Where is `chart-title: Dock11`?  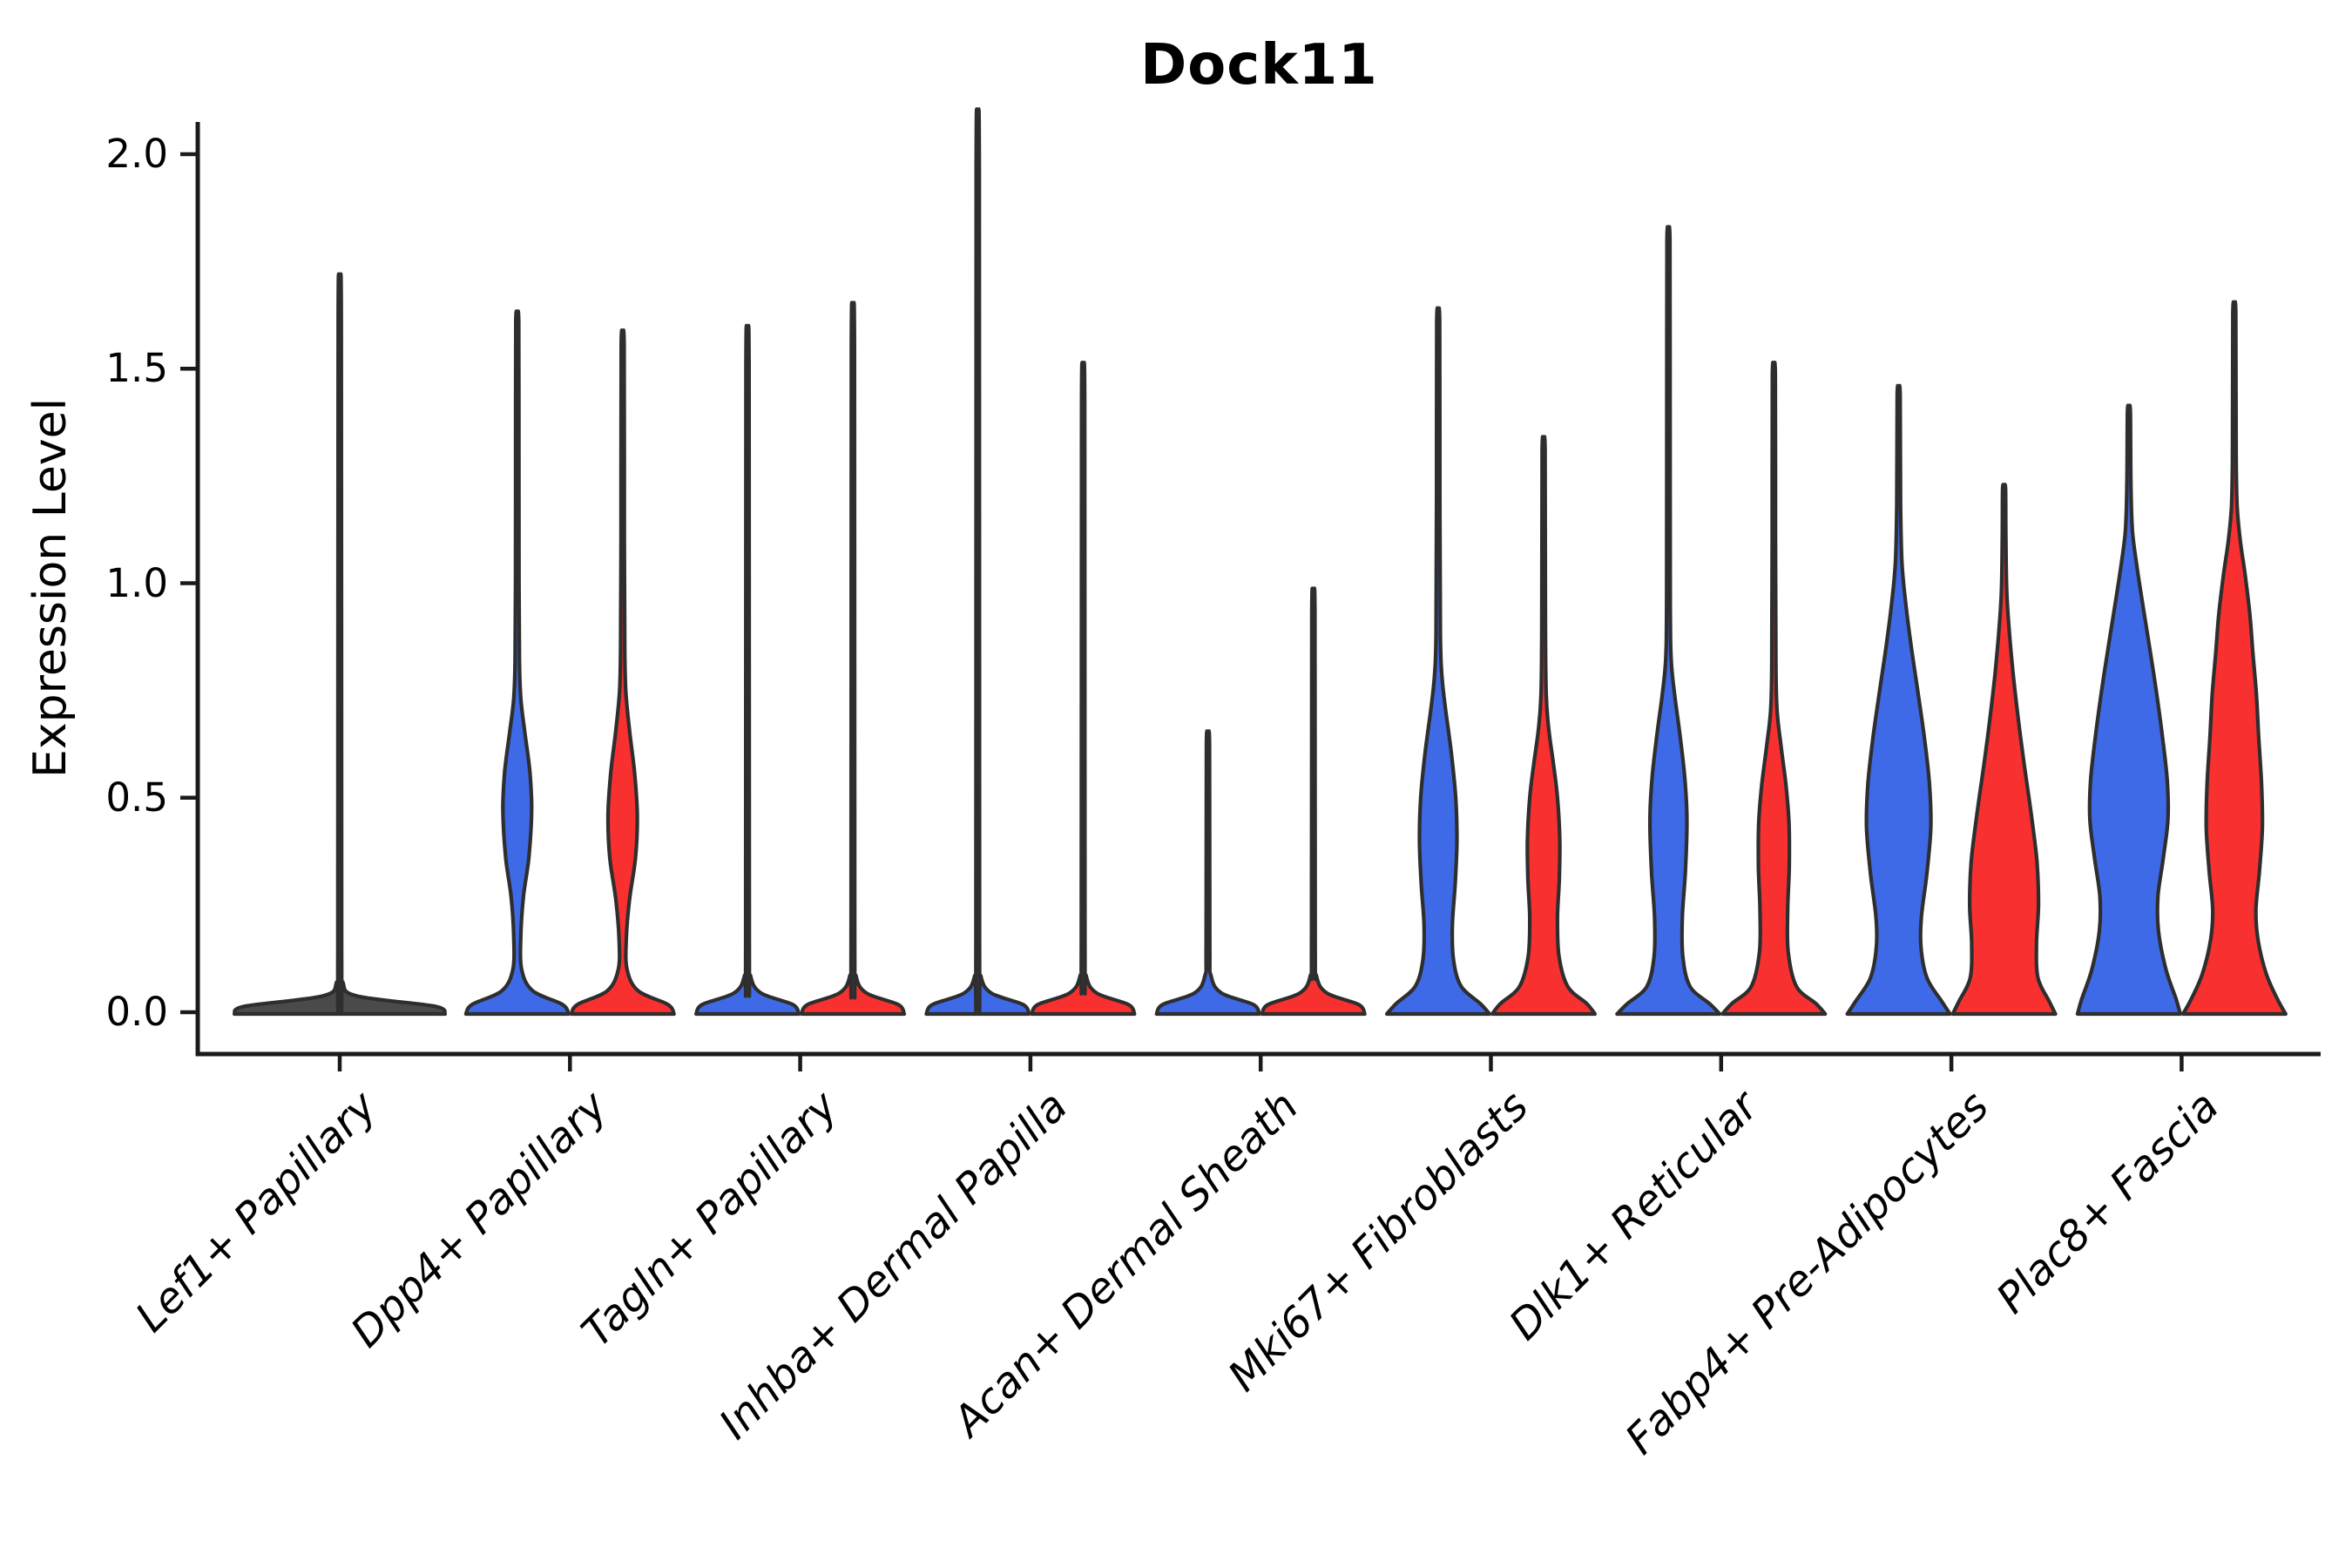
chart-title: Dock11 is located at coordinates (1259, 66).